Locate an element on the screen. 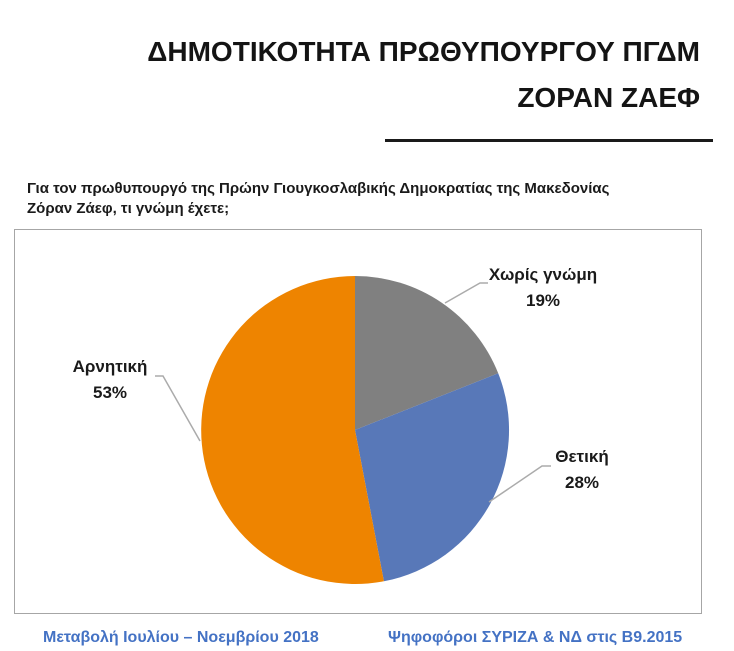 This screenshot has width=734, height=651. pie-label-positive: Θετική 28% is located at coordinates (582, 470).